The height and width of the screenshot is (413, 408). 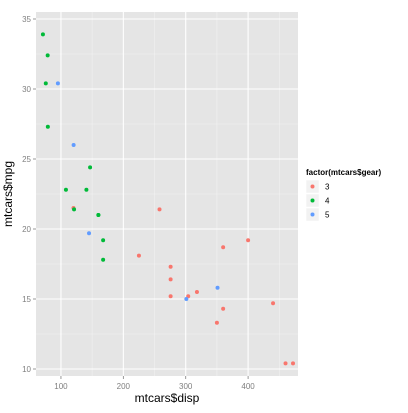 What do you see at coordinates (327, 201) in the screenshot?
I see `legend-label-4: 4` at bounding box center [327, 201].